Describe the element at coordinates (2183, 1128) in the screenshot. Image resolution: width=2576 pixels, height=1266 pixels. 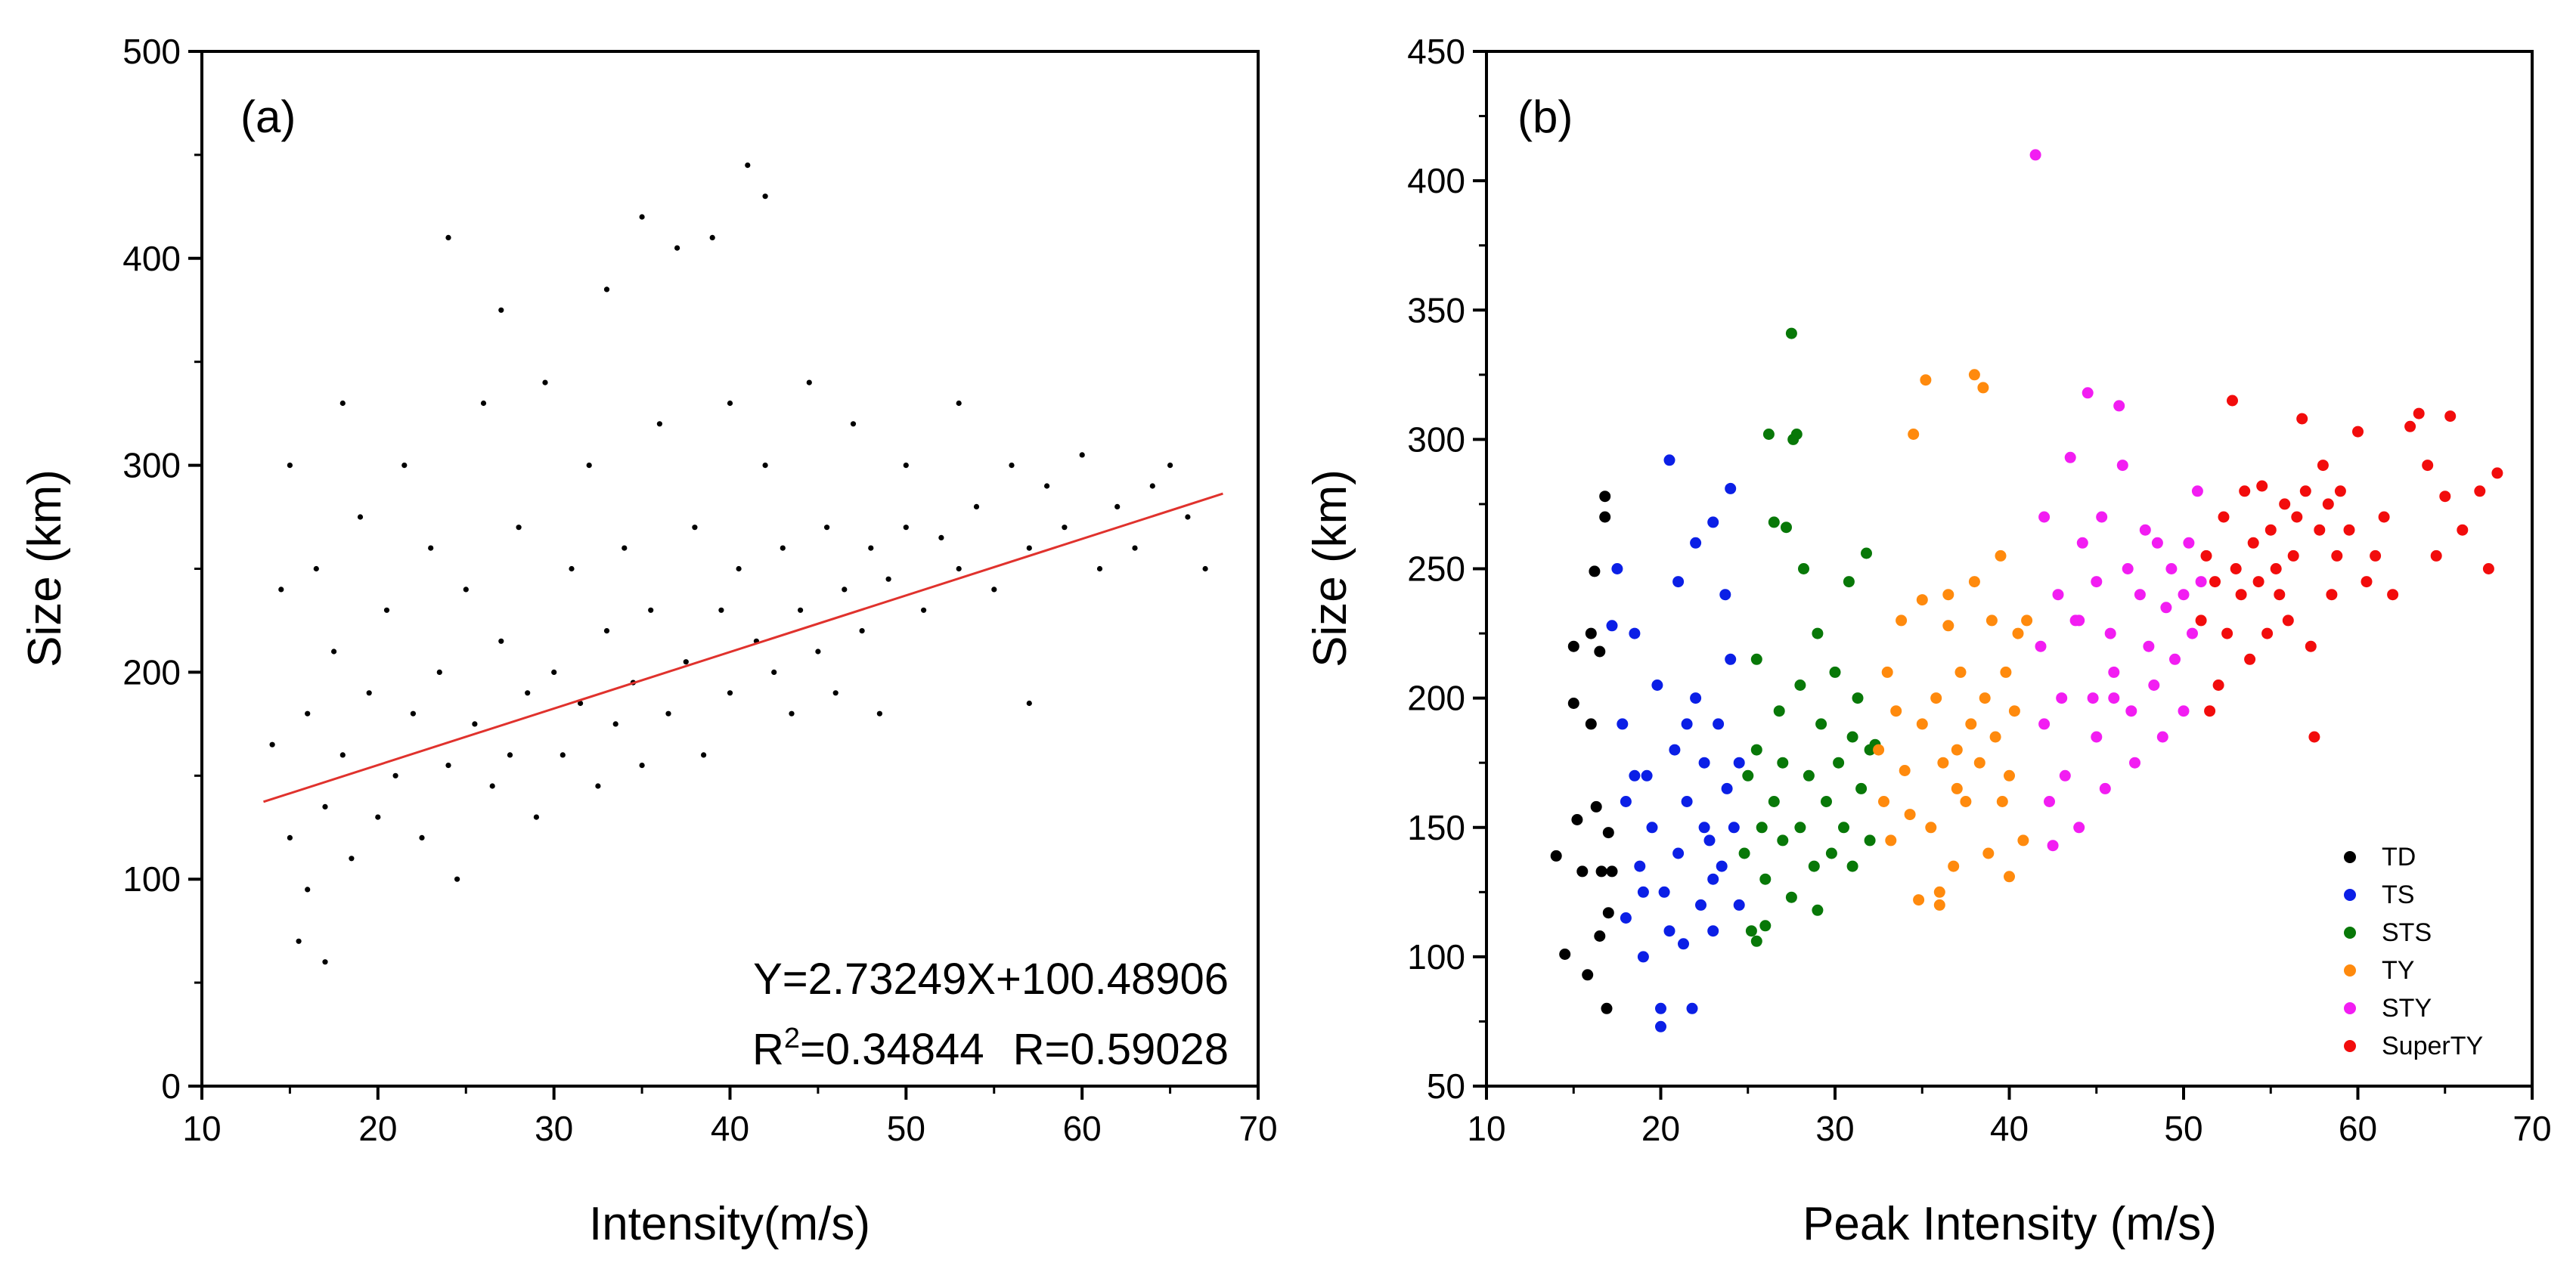
I see `x-tick-label: 50` at that location.